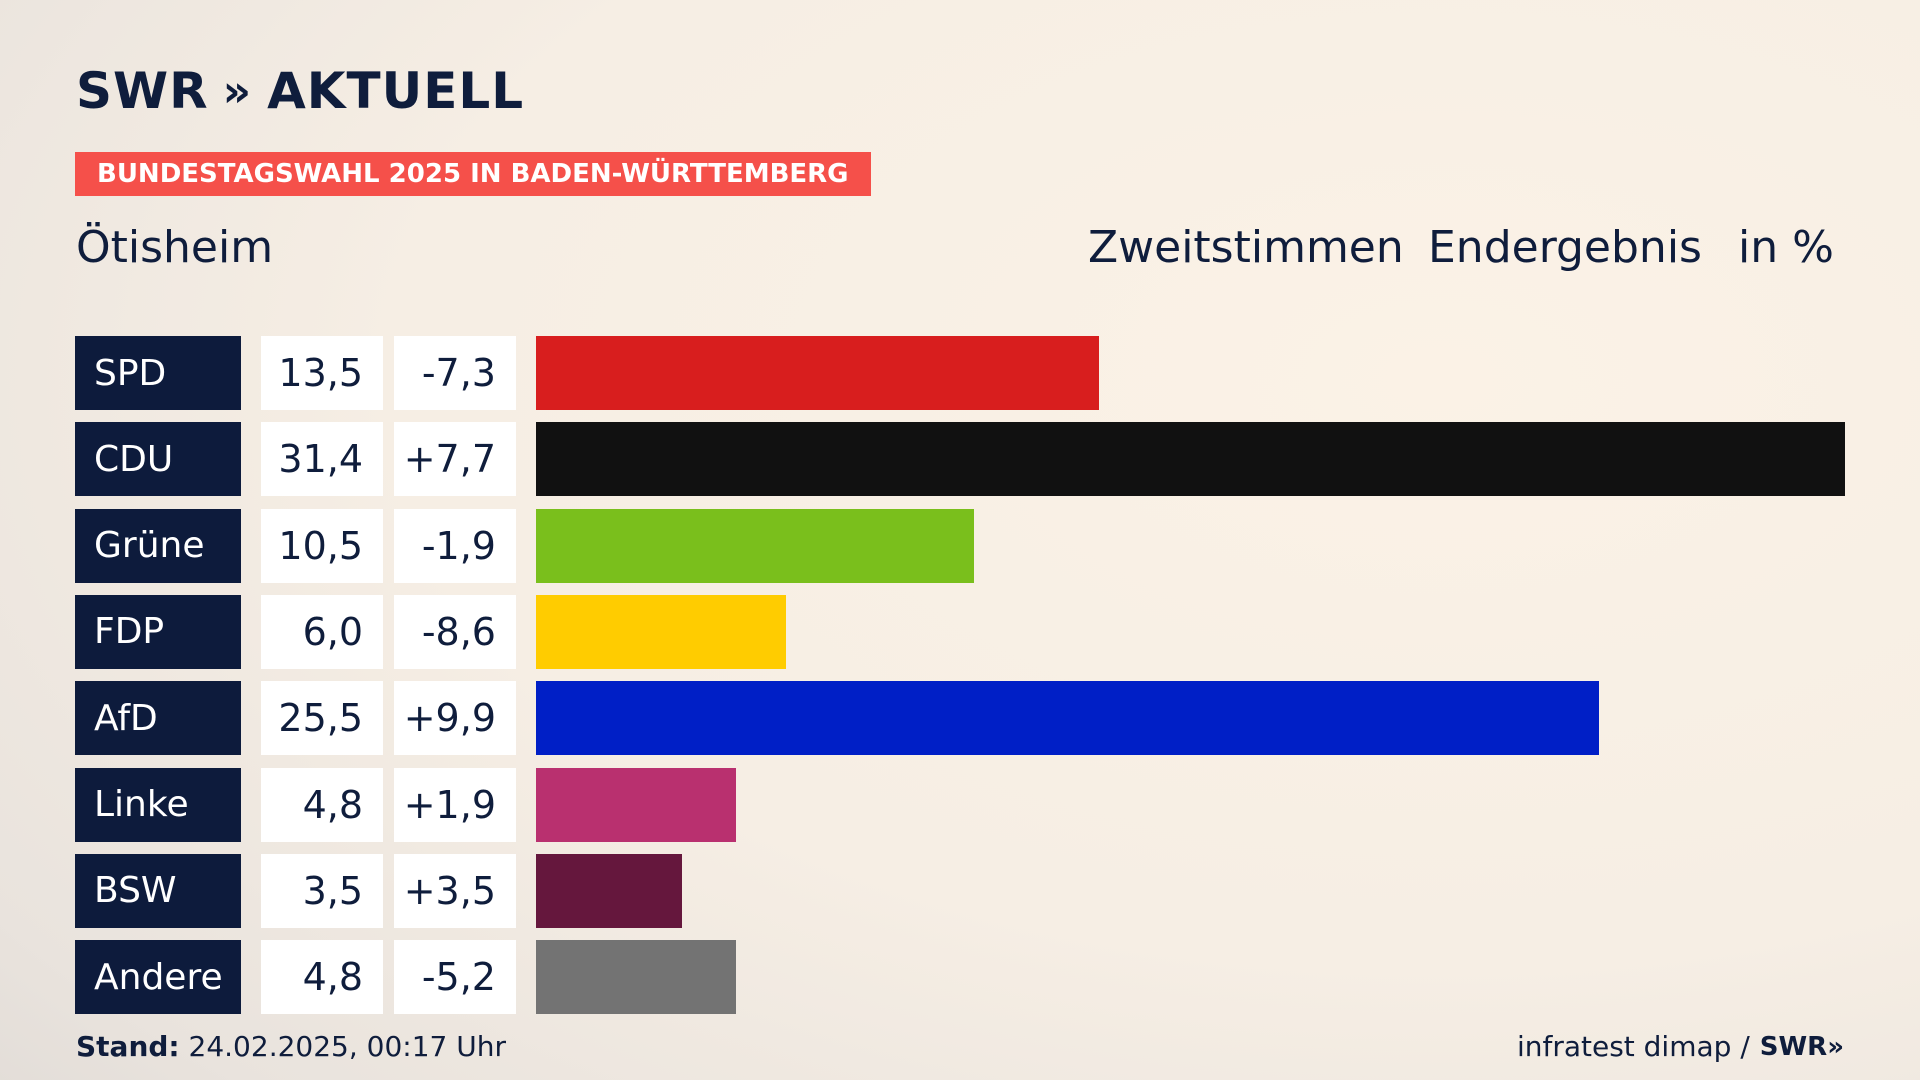 The width and height of the screenshot is (1920, 1080). I want to click on chart-row: Grüne 10,5 -1,9, so click(960, 545).